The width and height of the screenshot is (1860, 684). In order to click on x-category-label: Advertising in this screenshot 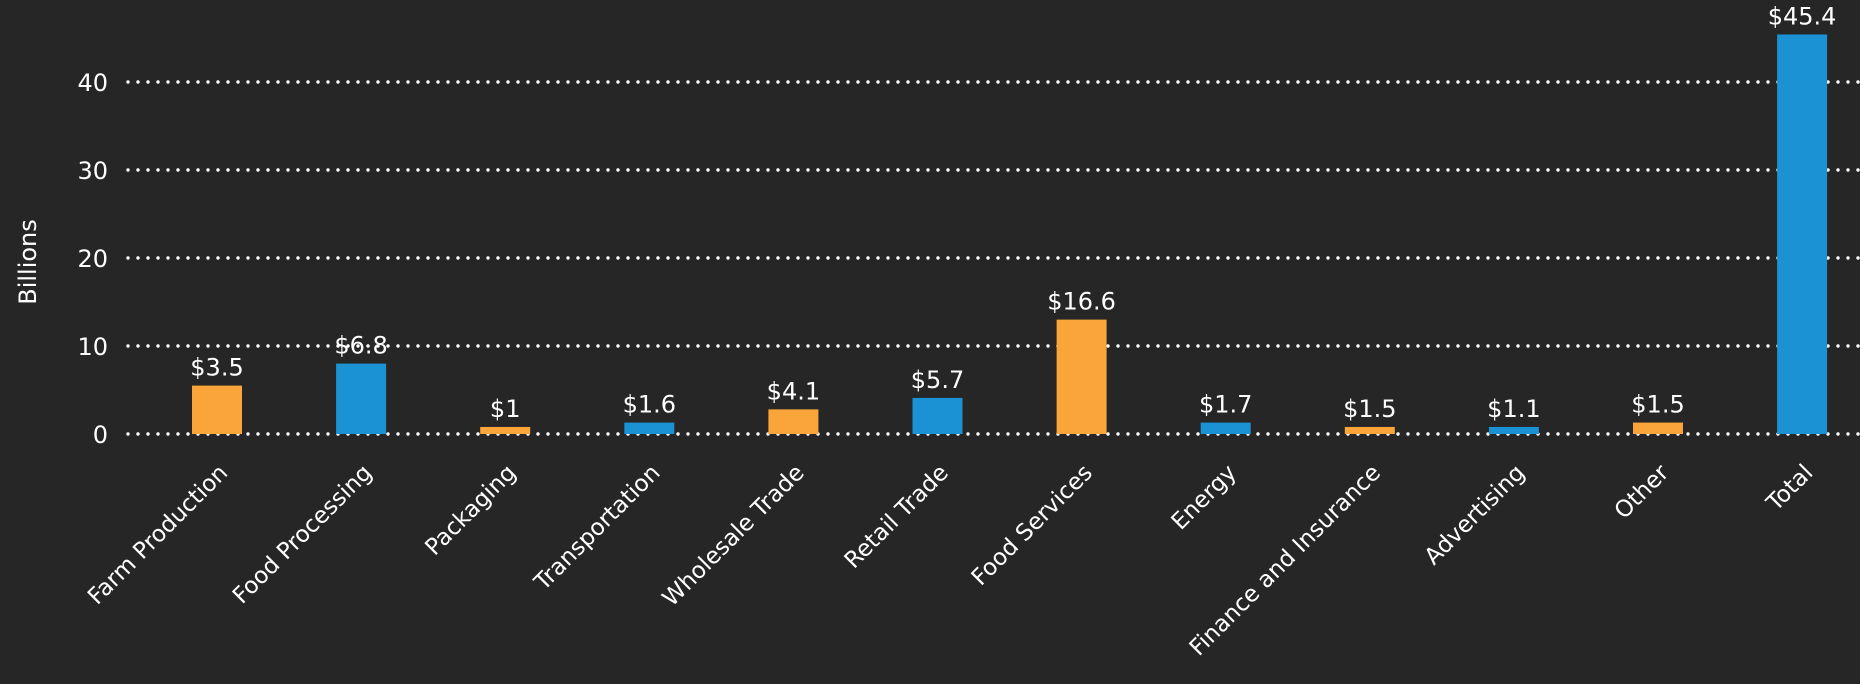, I will do `click(1475, 515)`.